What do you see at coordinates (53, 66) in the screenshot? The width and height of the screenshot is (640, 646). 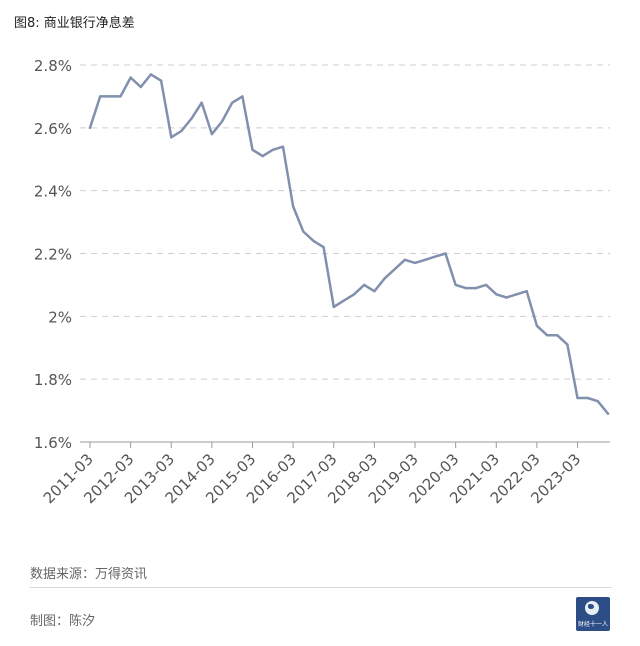 I see `y-tick-label: 2.8%` at bounding box center [53, 66].